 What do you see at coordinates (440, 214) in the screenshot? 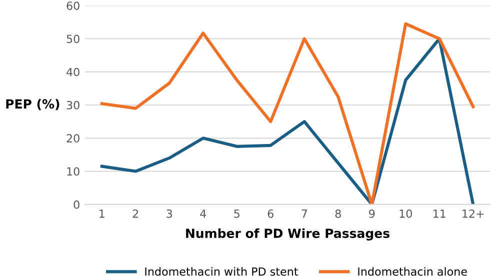
I see `x-tick-label: 11` at bounding box center [440, 214].